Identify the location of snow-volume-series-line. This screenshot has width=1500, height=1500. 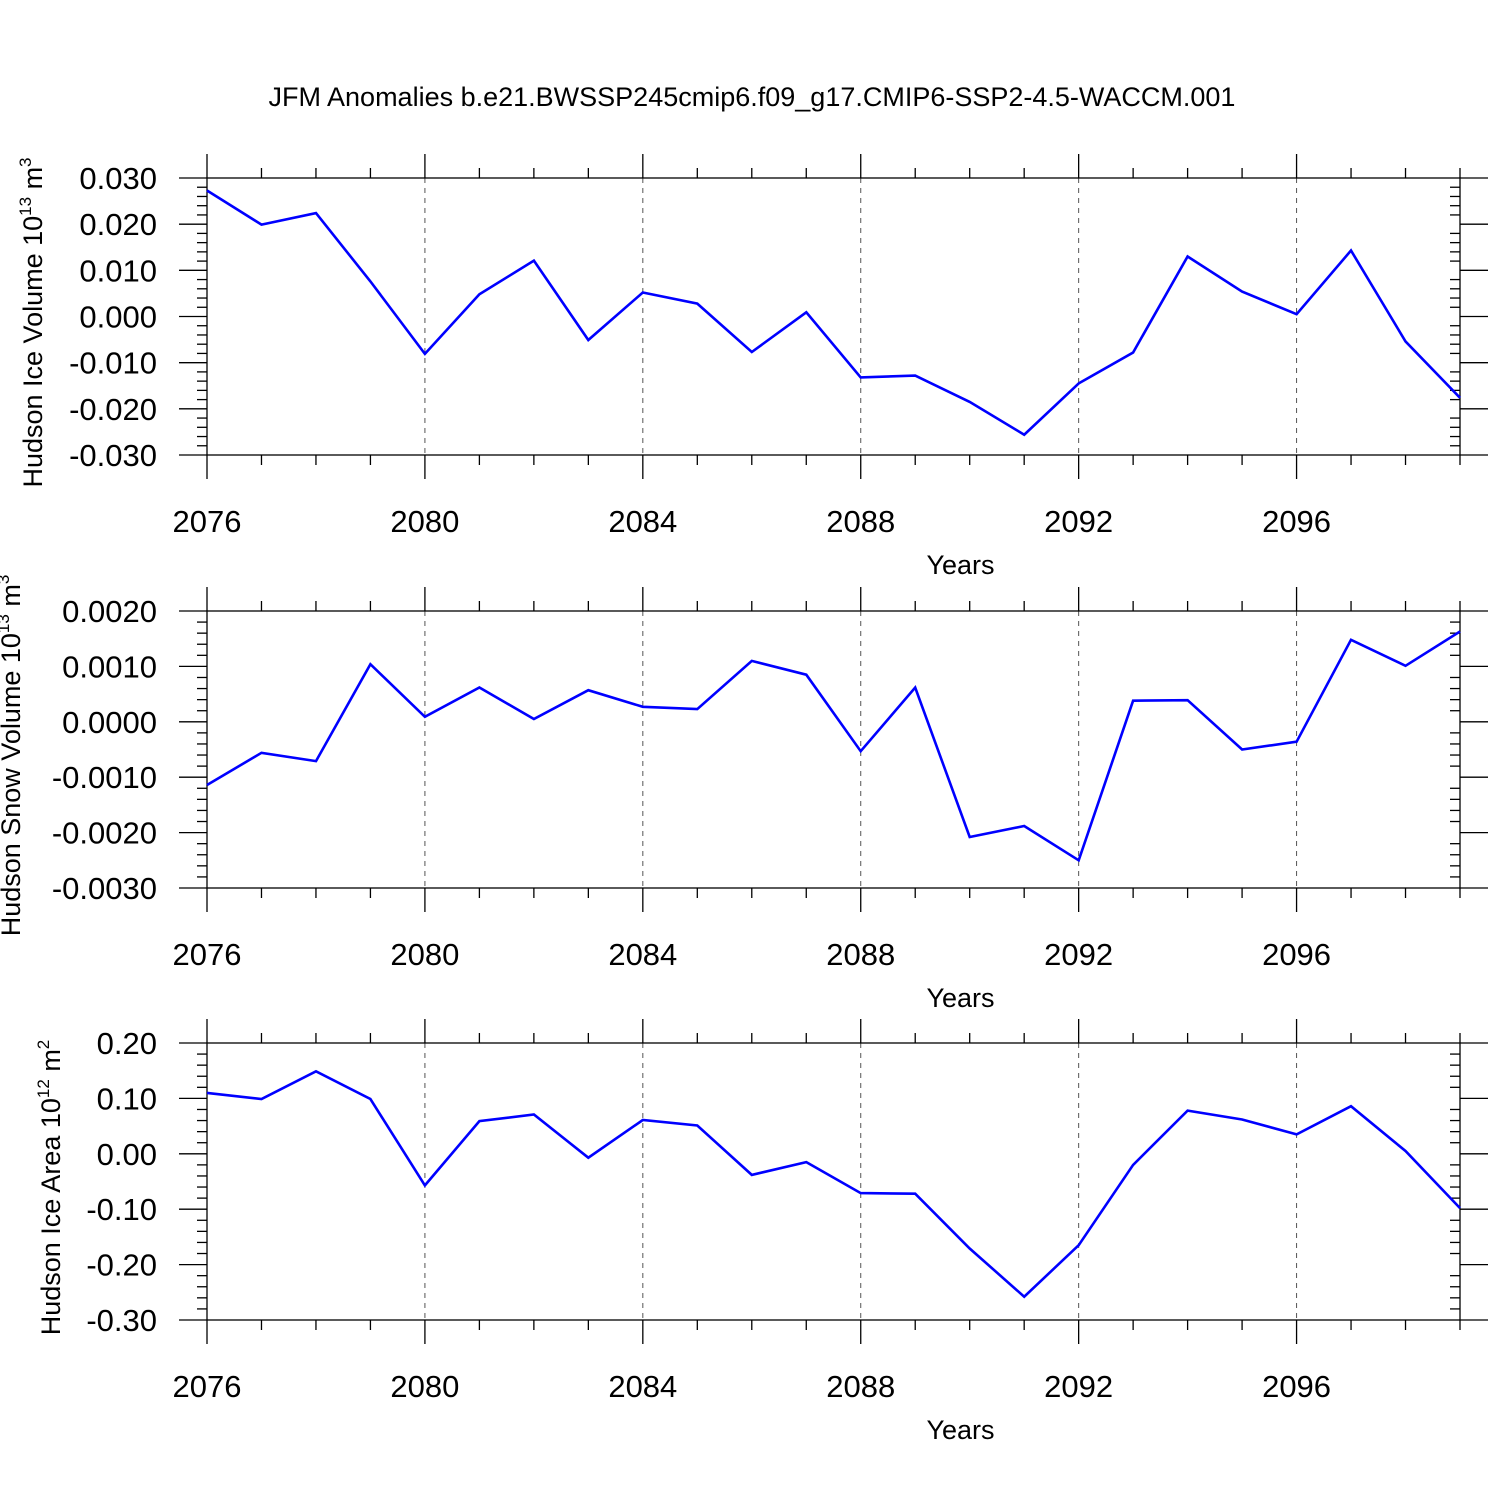
(833, 746).